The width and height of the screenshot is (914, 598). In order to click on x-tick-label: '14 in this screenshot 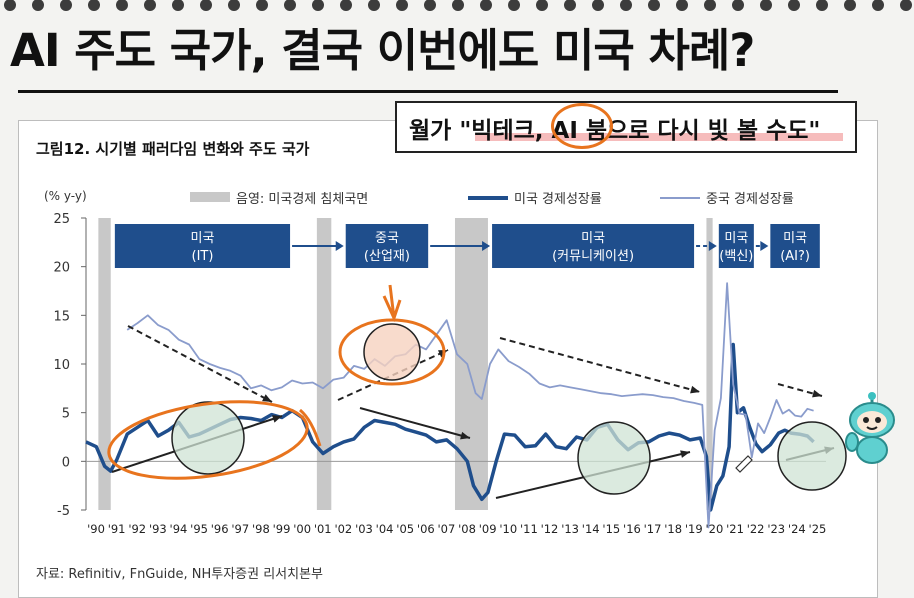, I will do `click(591, 529)`.